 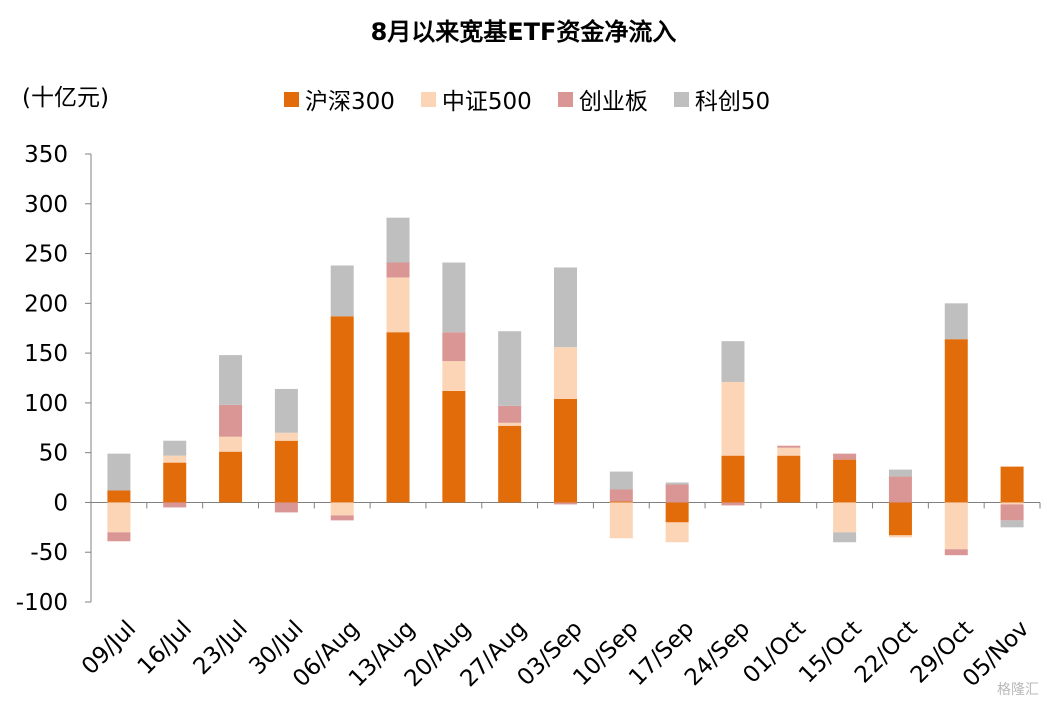 I want to click on legend-item-hs300: 沪深300, so click(x=339, y=99).